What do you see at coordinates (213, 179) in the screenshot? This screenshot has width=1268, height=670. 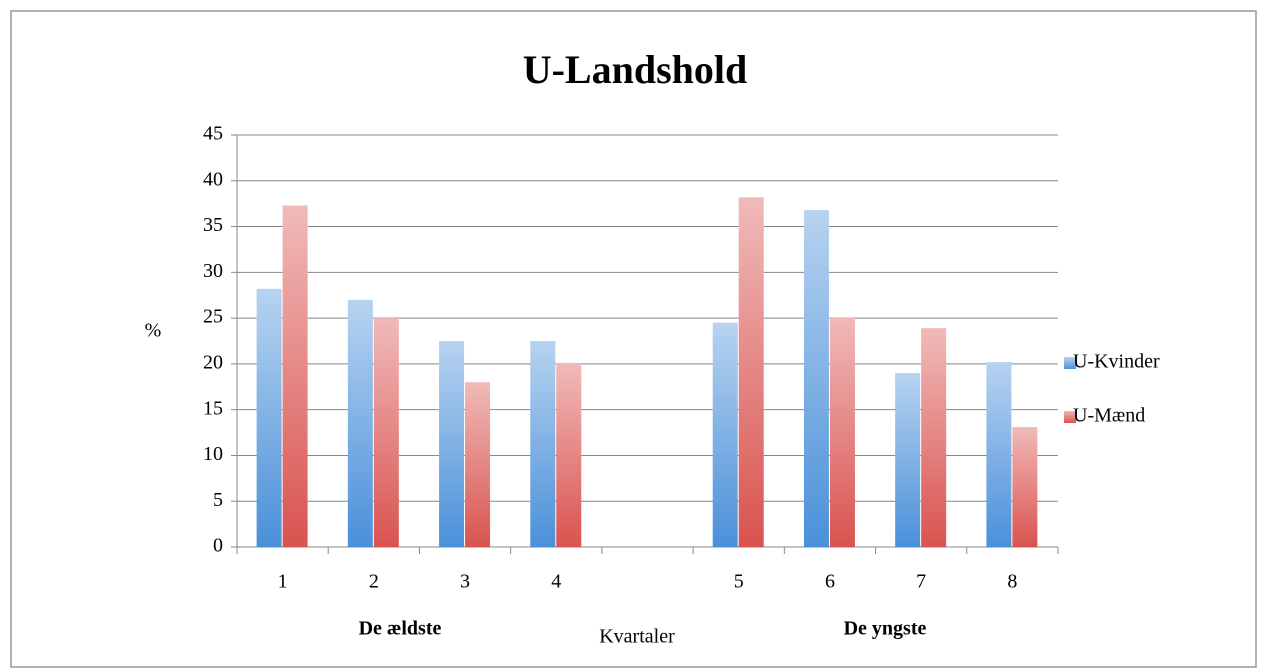 I see `y-tick-label: 40` at bounding box center [213, 179].